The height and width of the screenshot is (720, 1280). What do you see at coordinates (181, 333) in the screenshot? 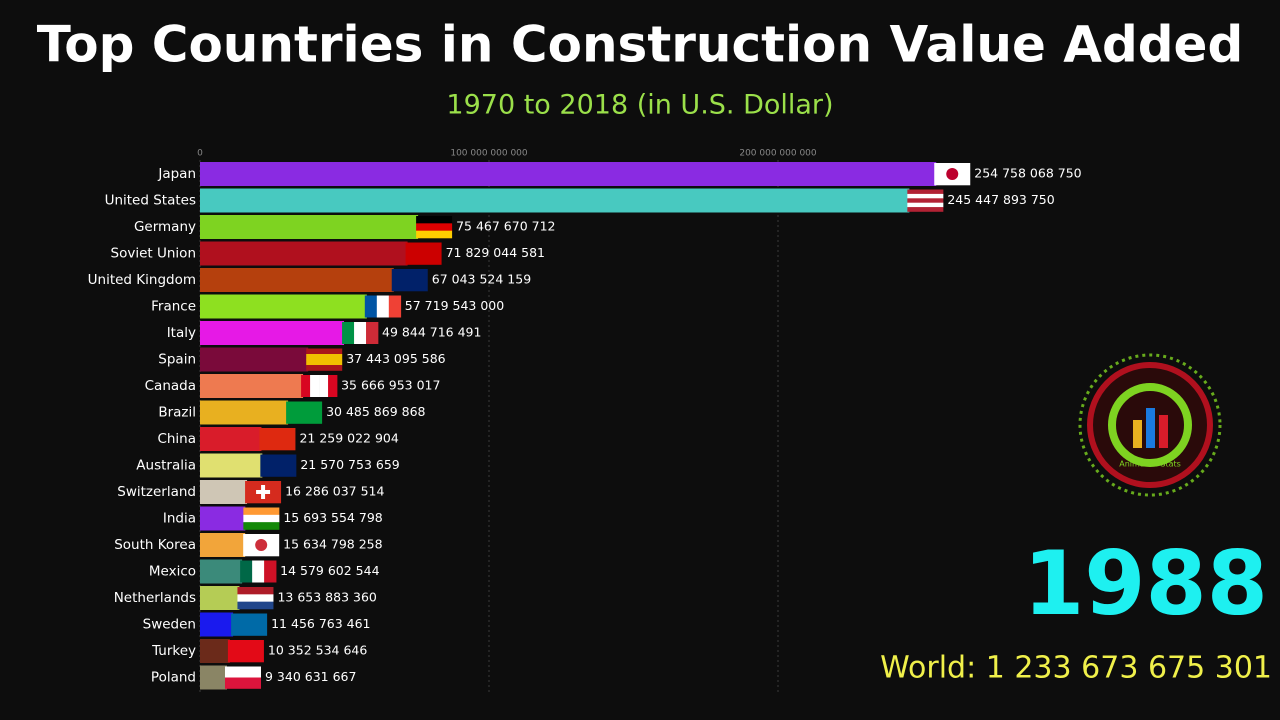
I see `category-label: Italy` at bounding box center [181, 333].